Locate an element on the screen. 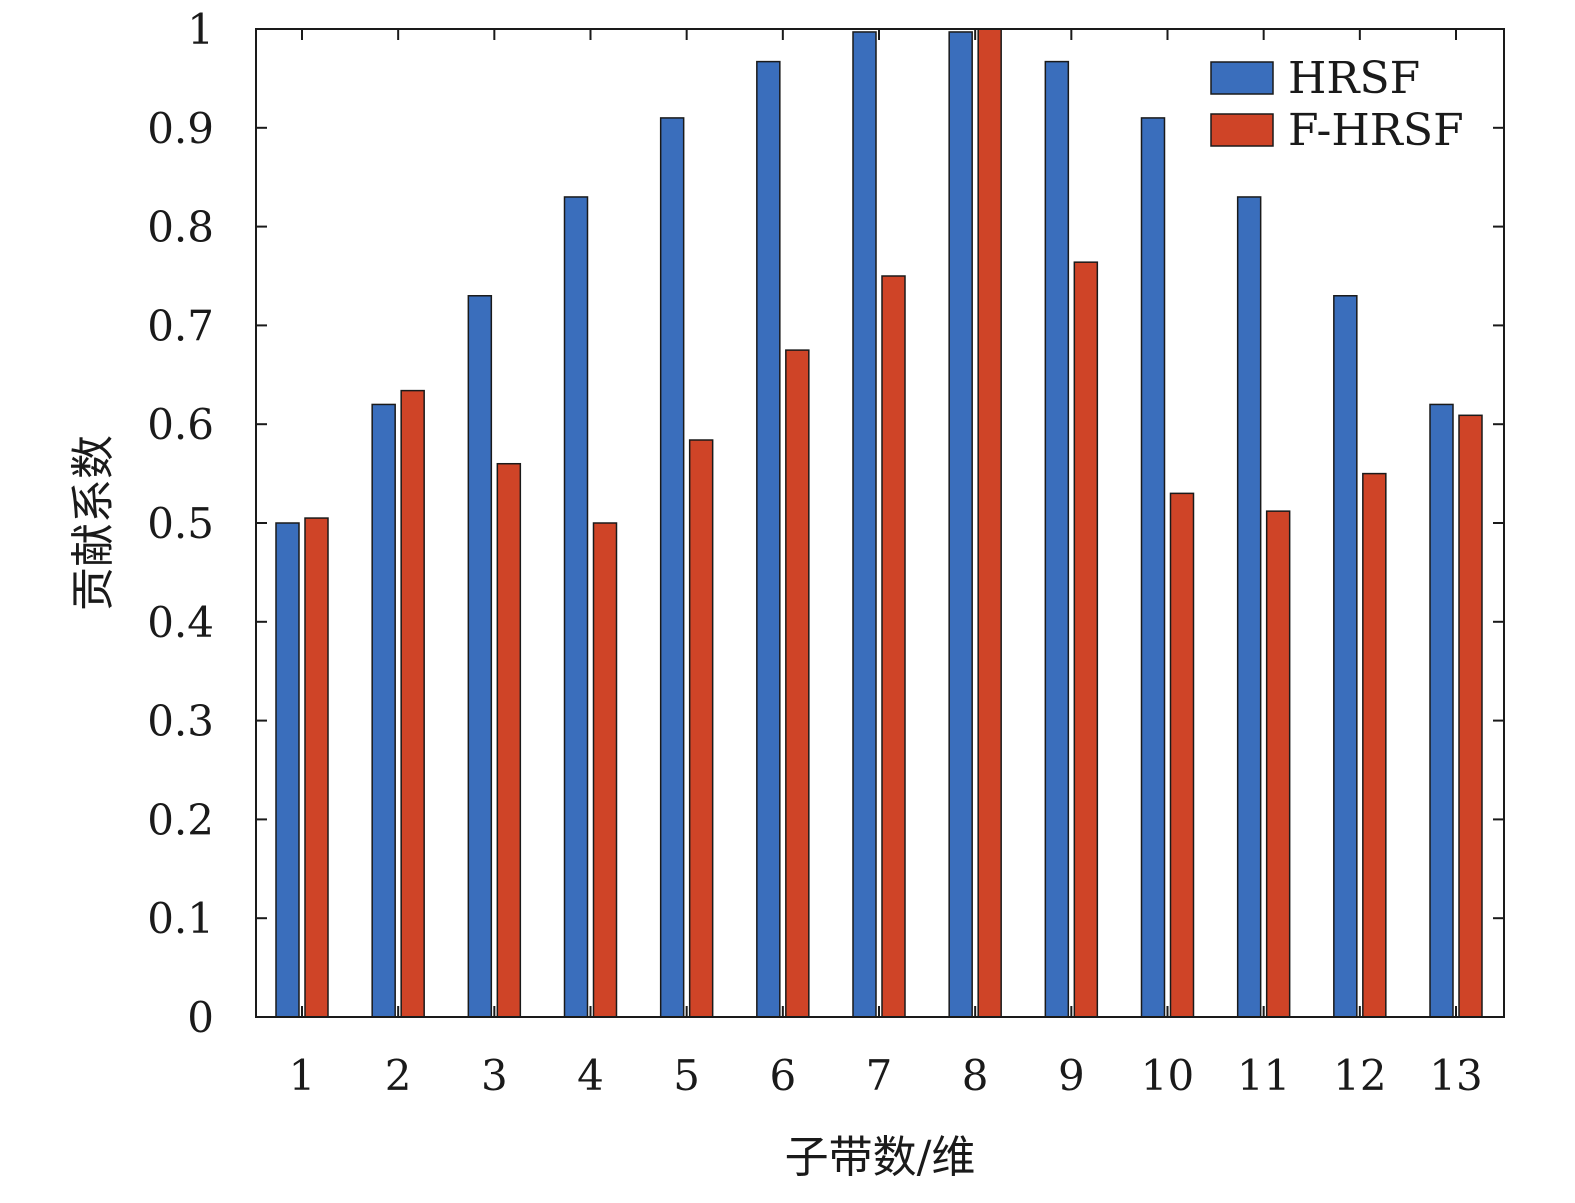 This screenshot has height=1203, width=1575. x-tick-label: 3 is located at coordinates (494, 1075).